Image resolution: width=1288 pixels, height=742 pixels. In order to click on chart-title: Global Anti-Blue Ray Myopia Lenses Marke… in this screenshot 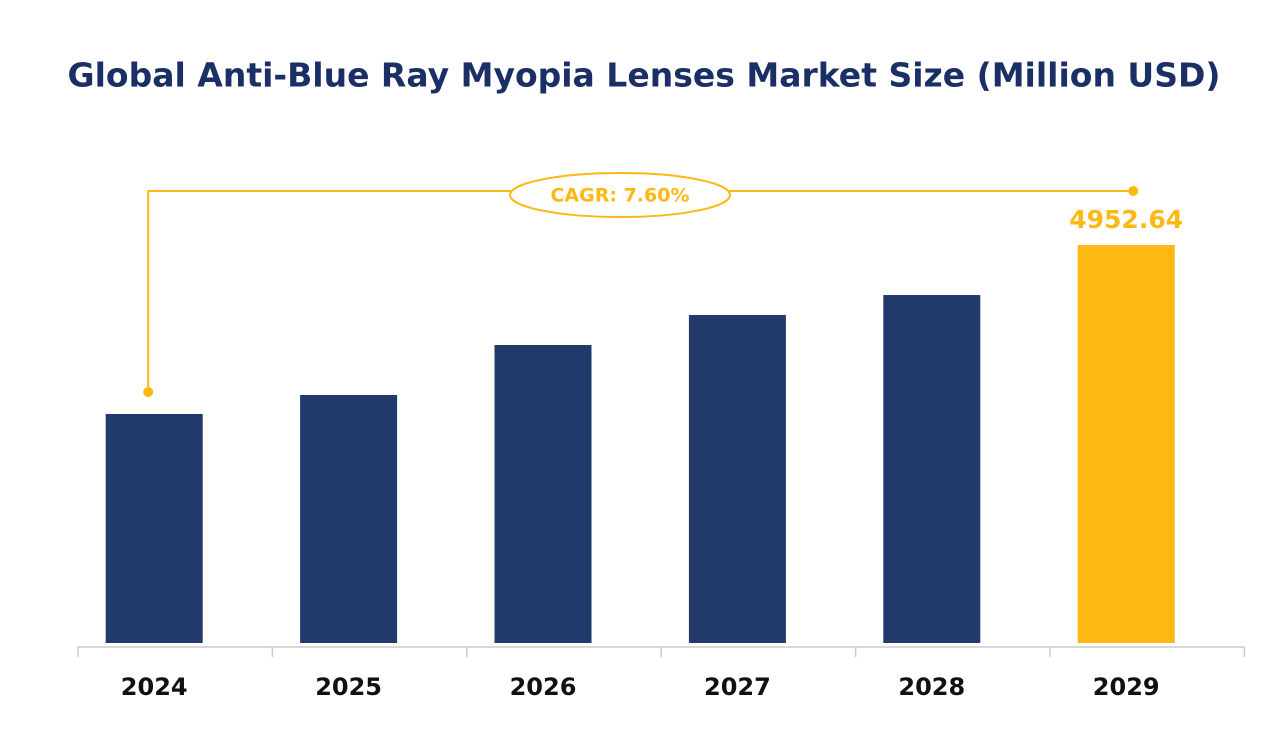, I will do `click(644, 75)`.